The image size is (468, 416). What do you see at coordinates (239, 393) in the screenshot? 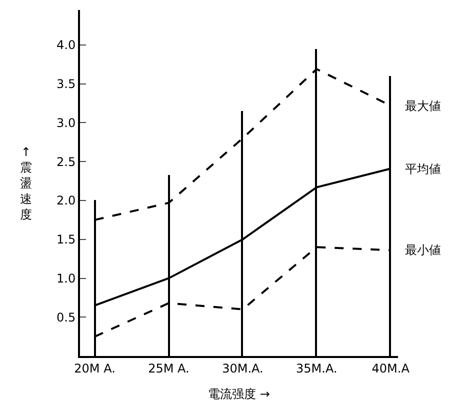
I see `x-axis-title: 電流强度 →` at bounding box center [239, 393].